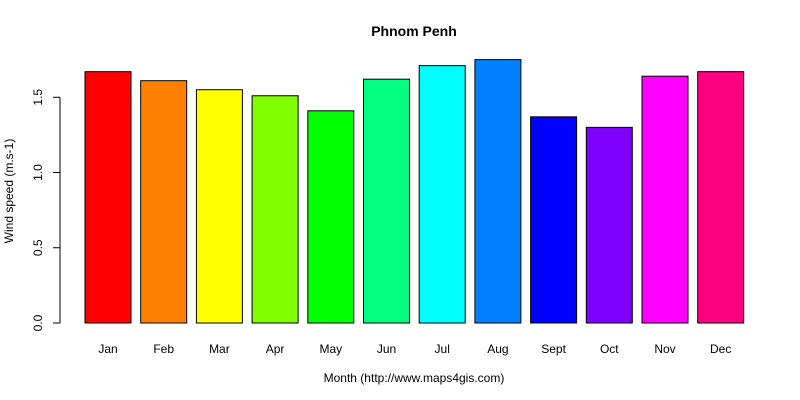 This screenshot has width=800, height=400. What do you see at coordinates (554, 220) in the screenshot?
I see `bar-sept` at bounding box center [554, 220].